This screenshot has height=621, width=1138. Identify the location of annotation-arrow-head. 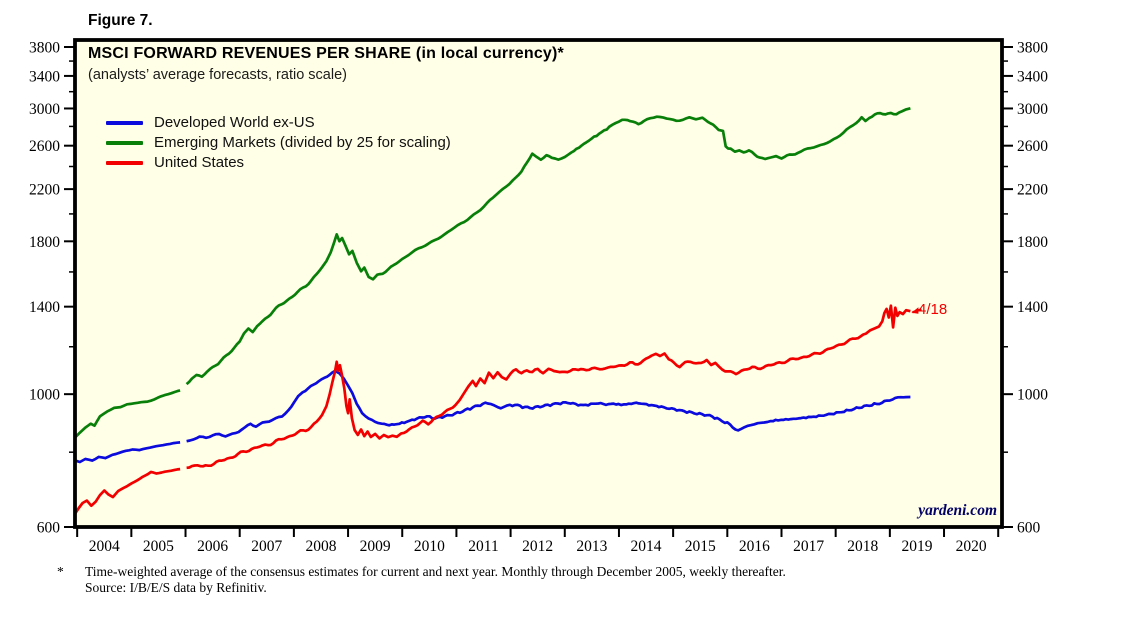
(915, 310).